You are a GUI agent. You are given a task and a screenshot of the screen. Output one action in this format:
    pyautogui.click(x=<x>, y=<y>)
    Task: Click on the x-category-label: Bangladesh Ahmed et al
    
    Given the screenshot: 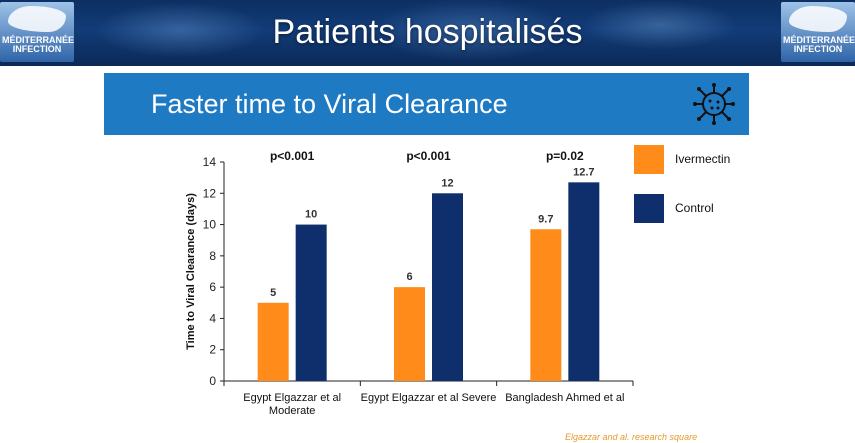 What is the action you would take?
    pyautogui.click(x=564, y=398)
    